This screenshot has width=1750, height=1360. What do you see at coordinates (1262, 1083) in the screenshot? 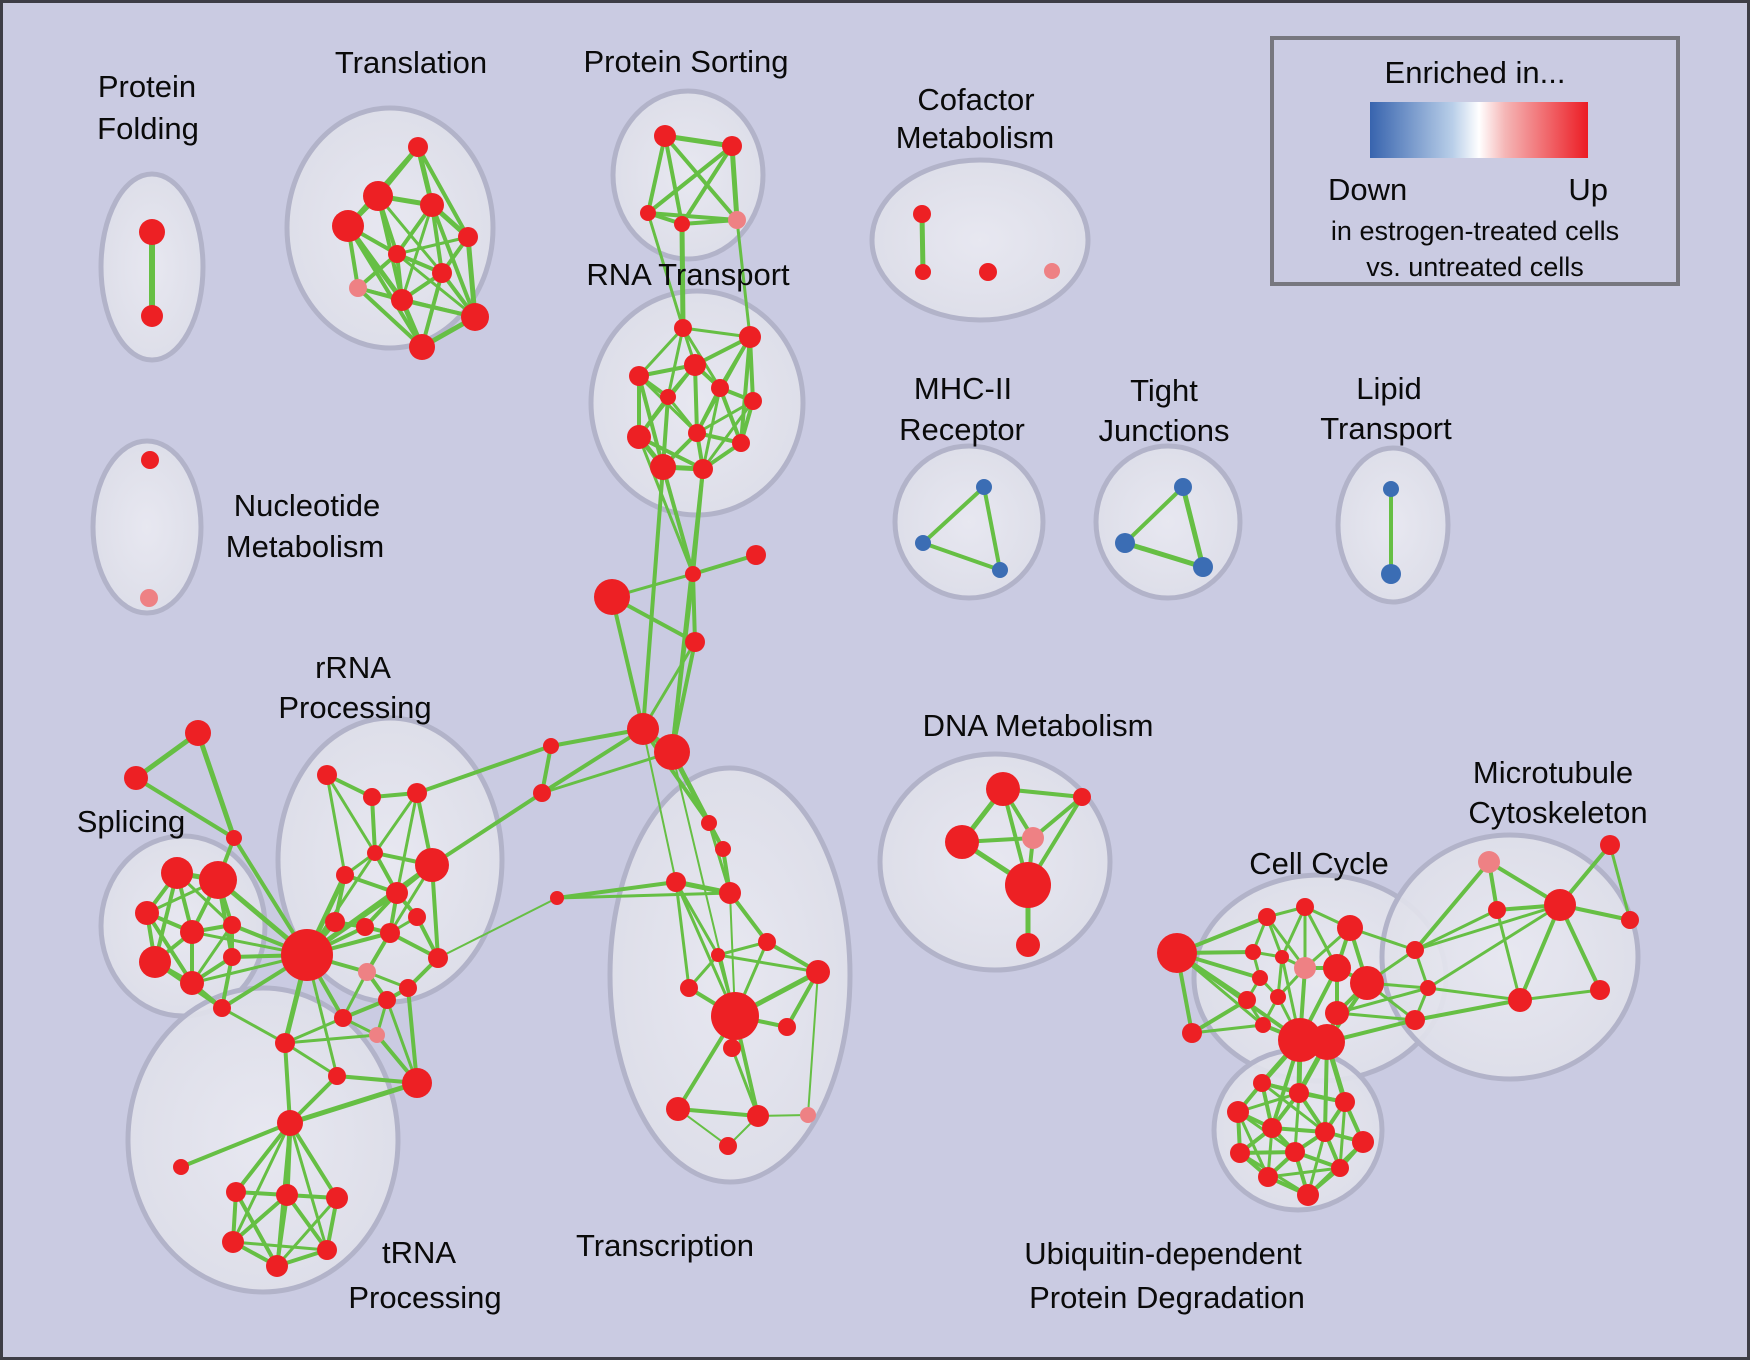
I see `network-node-ub0` at bounding box center [1262, 1083].